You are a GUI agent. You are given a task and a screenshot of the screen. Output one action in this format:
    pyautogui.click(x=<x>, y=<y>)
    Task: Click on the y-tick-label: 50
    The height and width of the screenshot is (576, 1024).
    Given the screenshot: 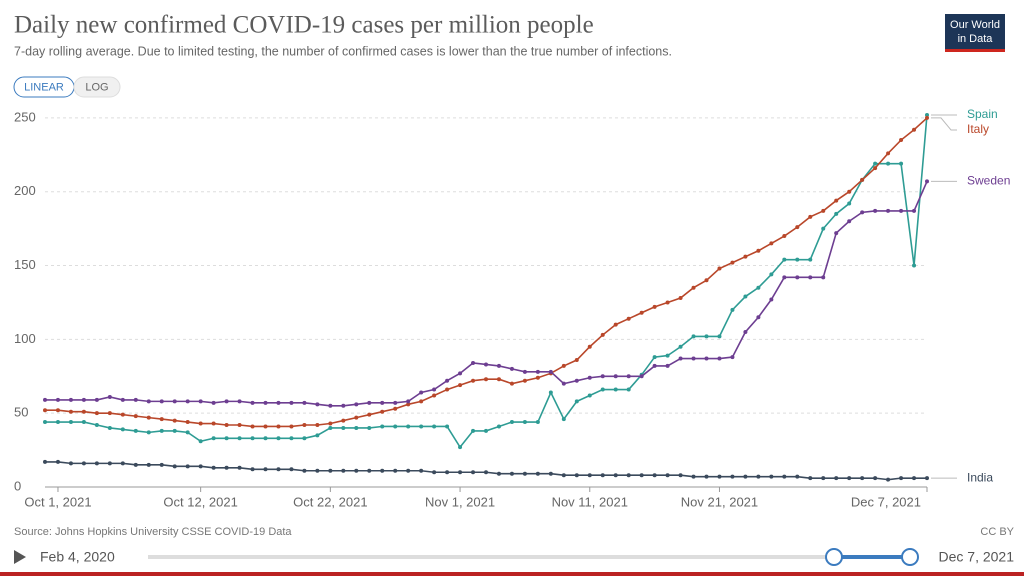 What is the action you would take?
    pyautogui.click(x=21, y=412)
    